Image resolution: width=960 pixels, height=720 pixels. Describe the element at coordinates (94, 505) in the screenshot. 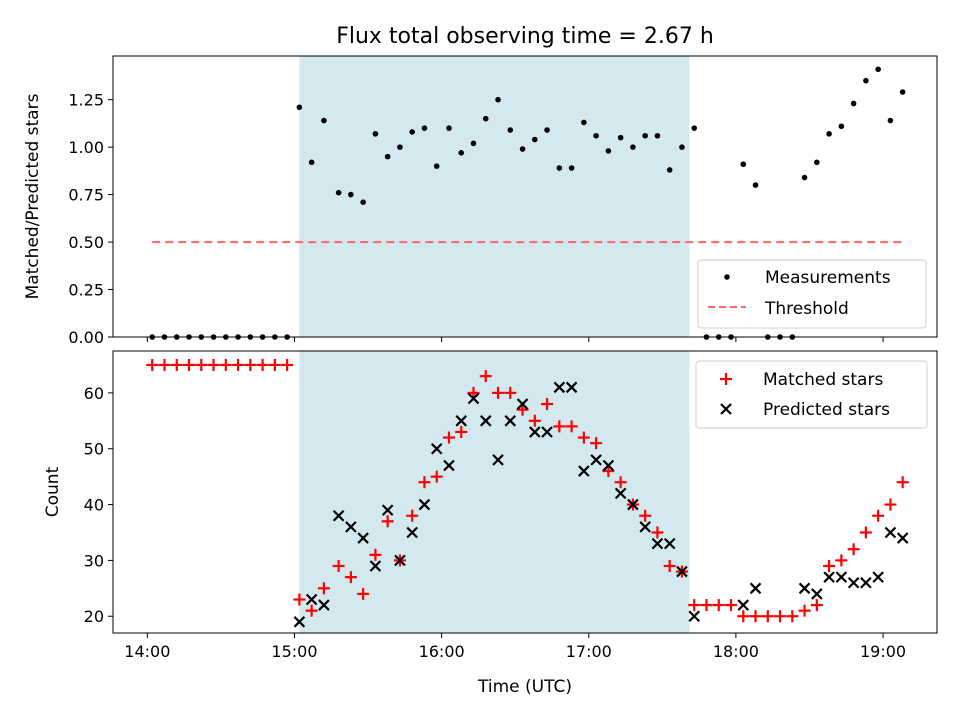

I see `y-tick-label: 40` at that location.